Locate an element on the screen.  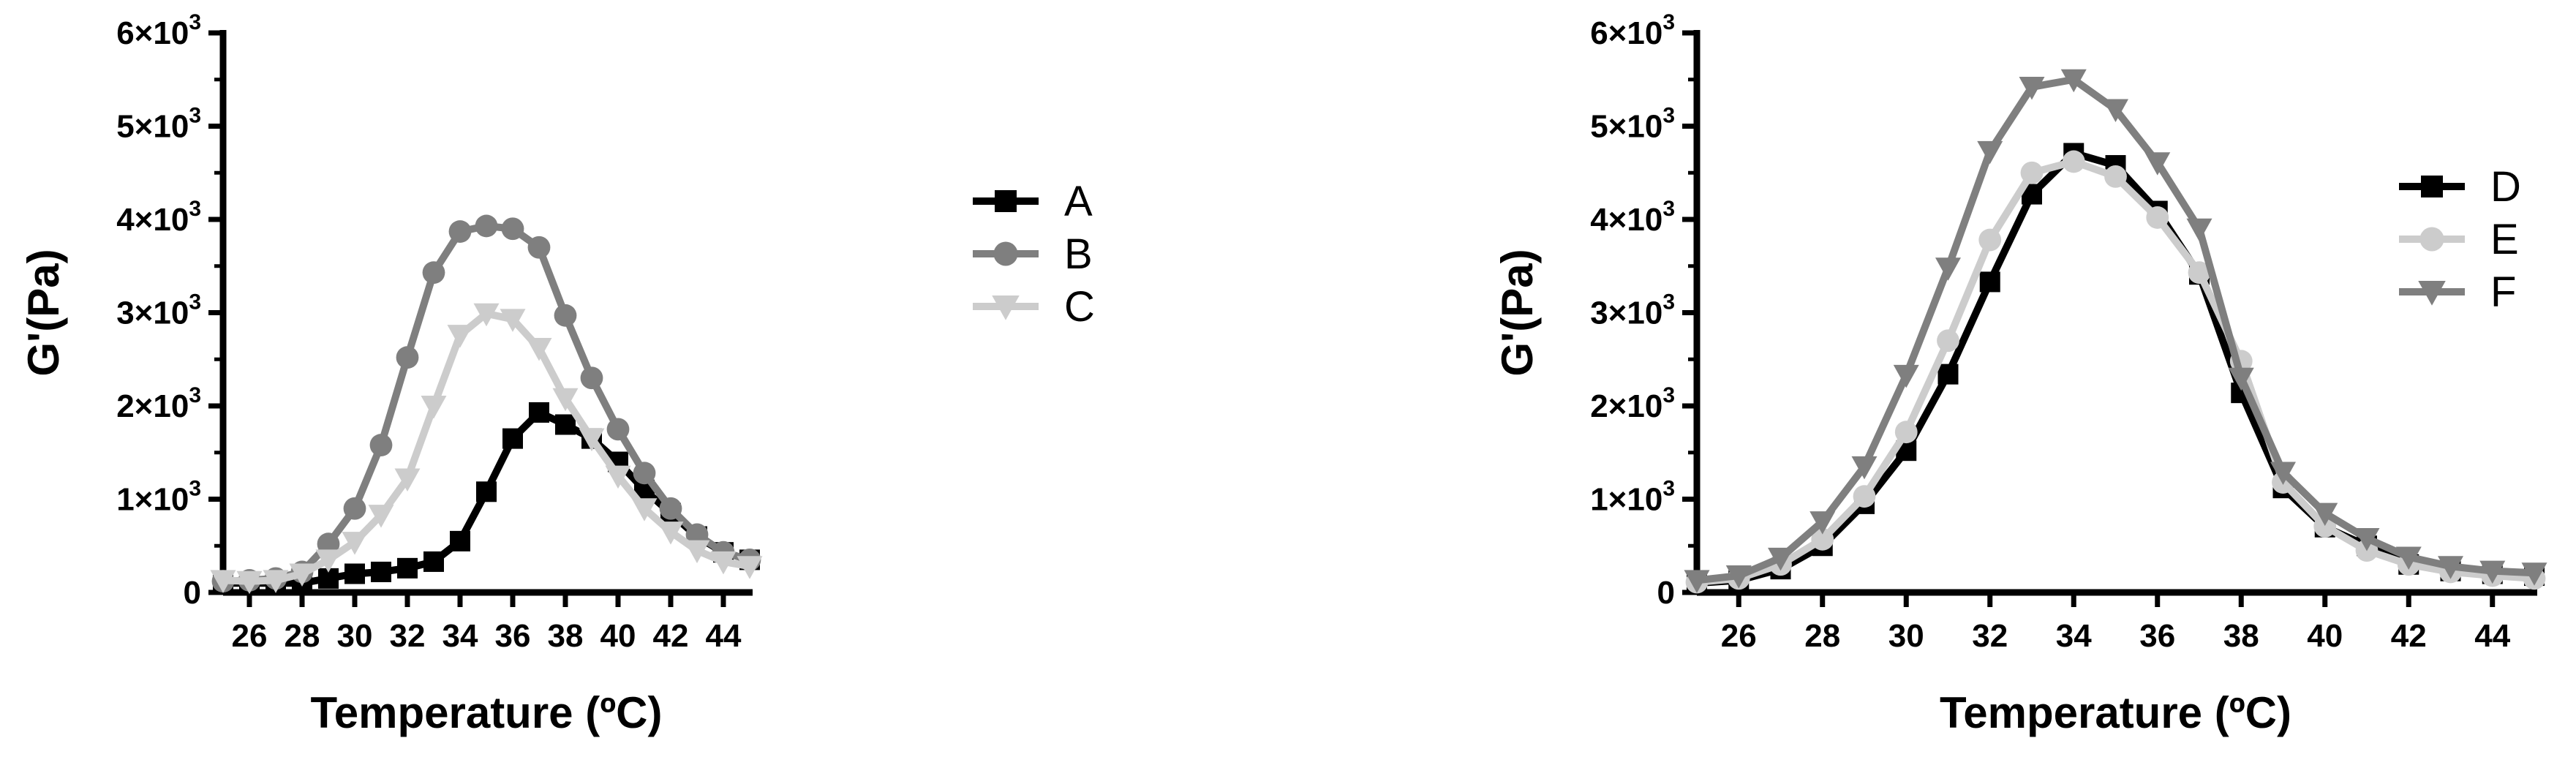
legend-label: B is located at coordinates (1078, 254).